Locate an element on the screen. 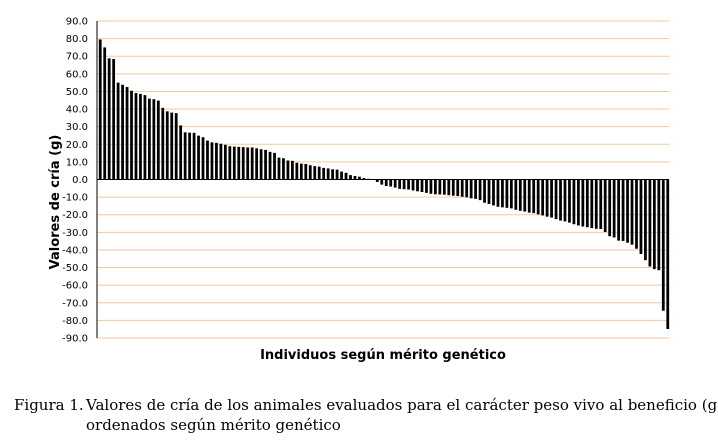  y-tick-label: -60.0 is located at coordinates (75, 286).